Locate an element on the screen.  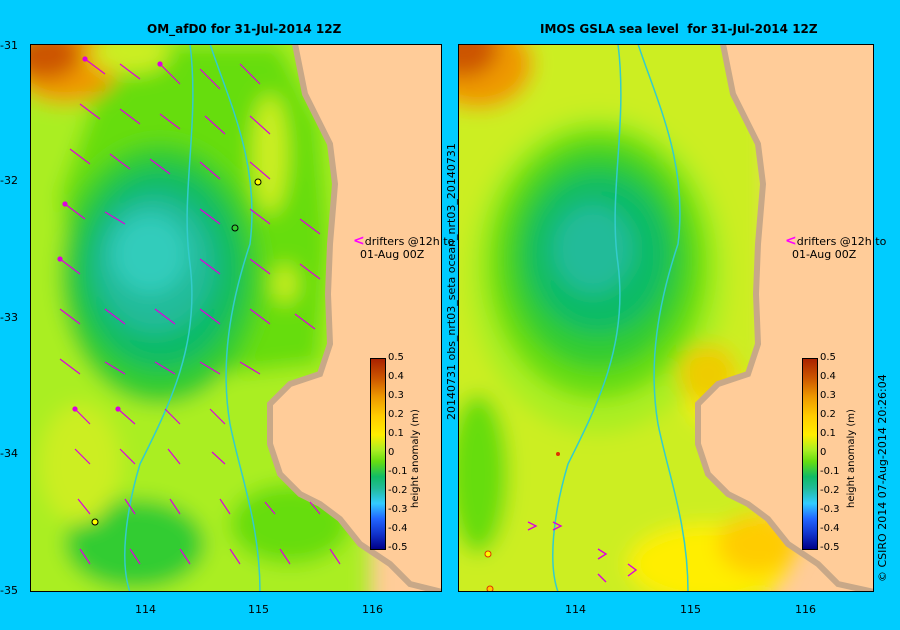
right-colorbar-label: height anomaly (m) is located at coordinates (851, 458).